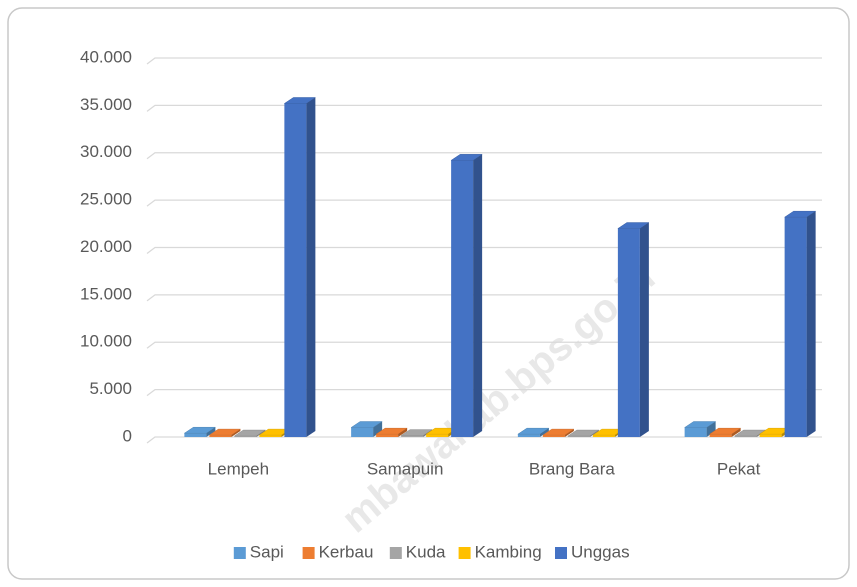 Image resolution: width=857 pixels, height=587 pixels. Describe the element at coordinates (346, 551) in the screenshot. I see `legend-label: Kerbau` at that location.